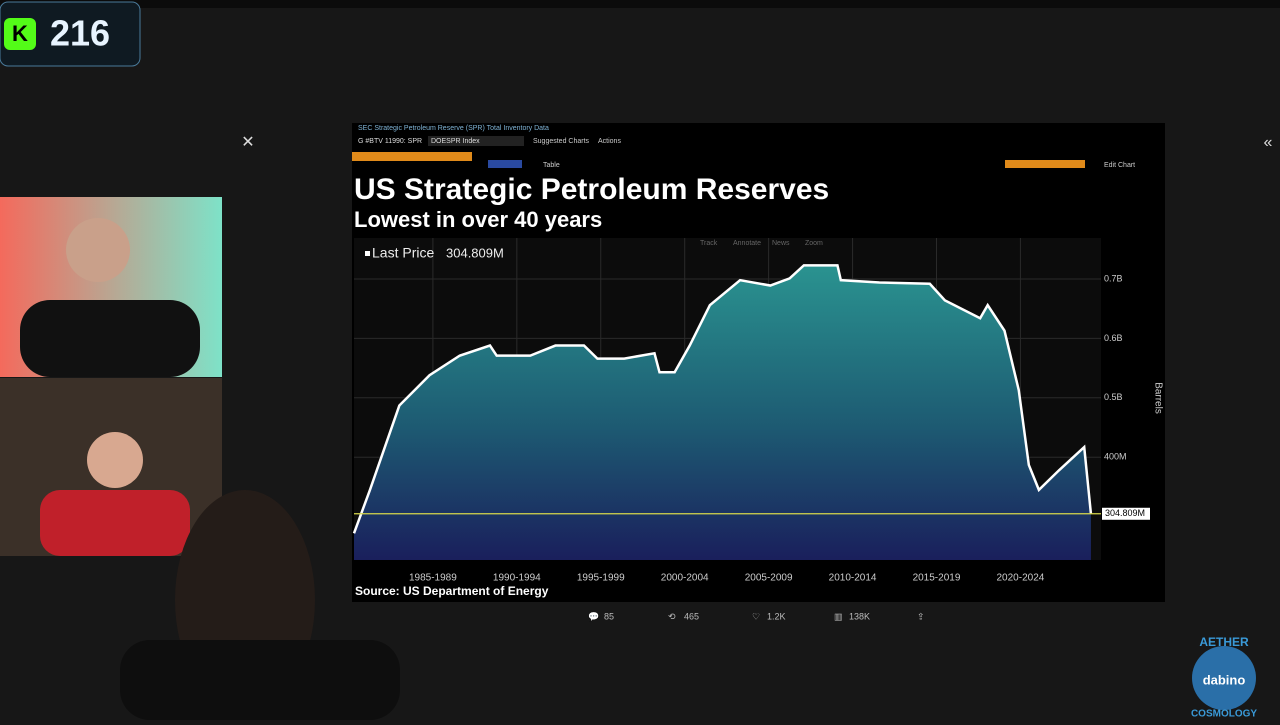 The image size is (1280, 725). I want to click on badge-text: K, so click(20, 33).